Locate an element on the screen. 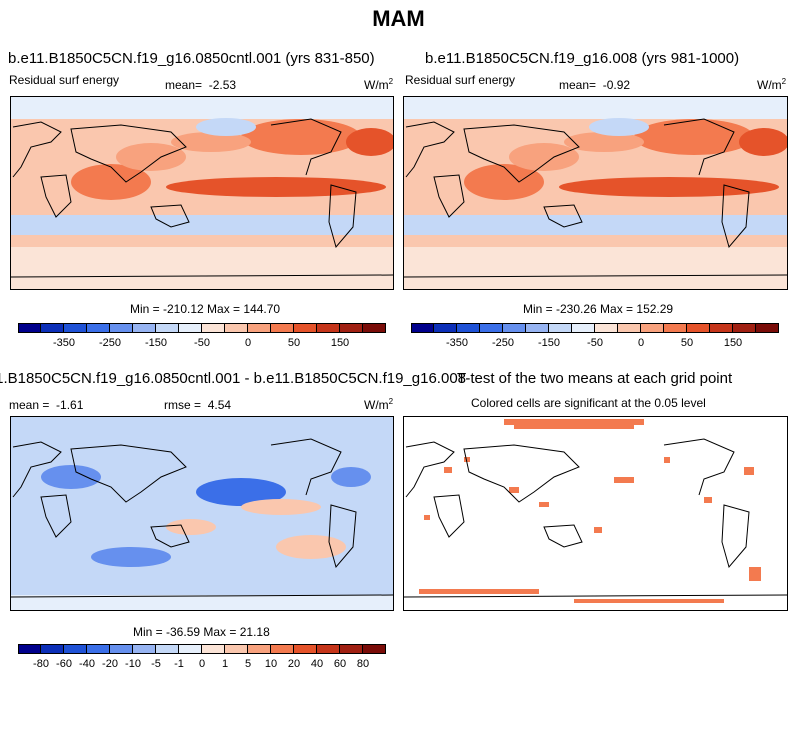  colorbar-tick-label: 5 is located at coordinates (248, 664).